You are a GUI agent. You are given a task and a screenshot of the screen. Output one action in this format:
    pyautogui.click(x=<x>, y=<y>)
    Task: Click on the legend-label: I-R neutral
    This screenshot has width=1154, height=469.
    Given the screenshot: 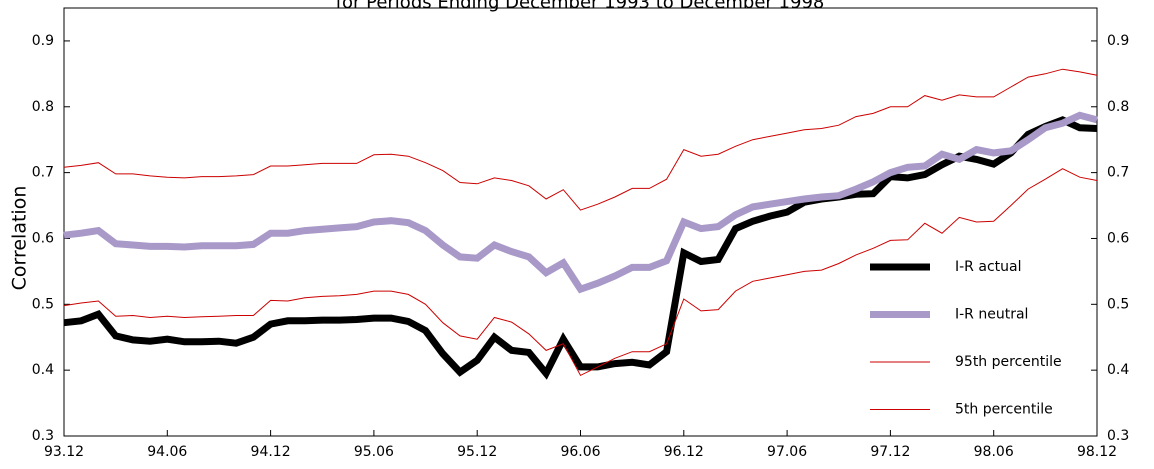 What is the action you would take?
    pyautogui.click(x=991, y=315)
    